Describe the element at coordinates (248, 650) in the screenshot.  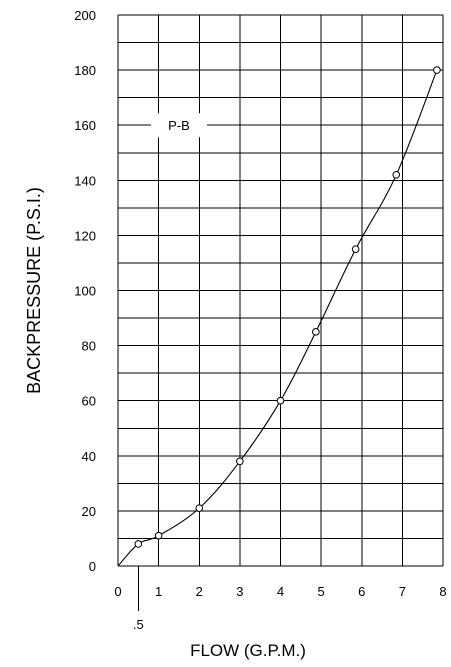
I see `x-axis-label: FLOW (G.P.M.)` at that location.